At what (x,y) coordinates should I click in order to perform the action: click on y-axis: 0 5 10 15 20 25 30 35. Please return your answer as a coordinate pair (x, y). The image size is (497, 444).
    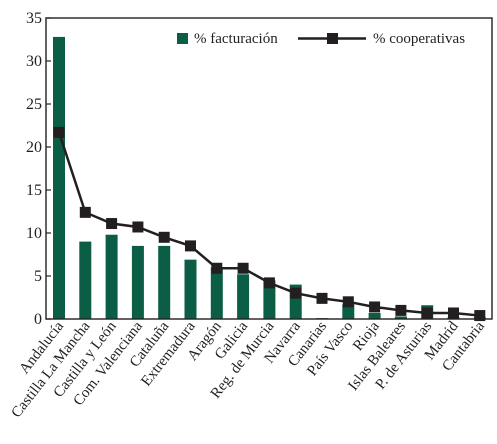
    Looking at the image, I should click on (38, 169).